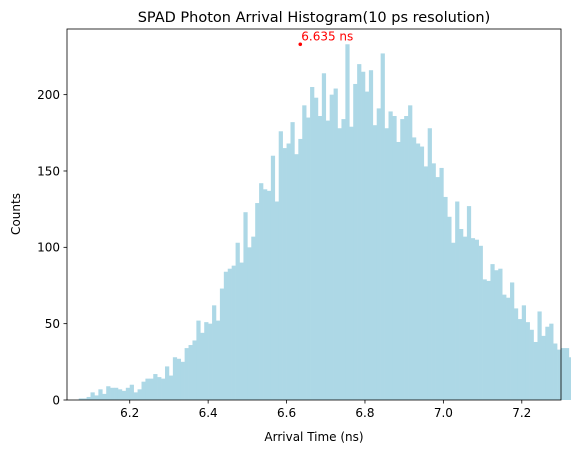  Describe the element at coordinates (56, 400) in the screenshot. I see `y-tick-label: 0` at that location.